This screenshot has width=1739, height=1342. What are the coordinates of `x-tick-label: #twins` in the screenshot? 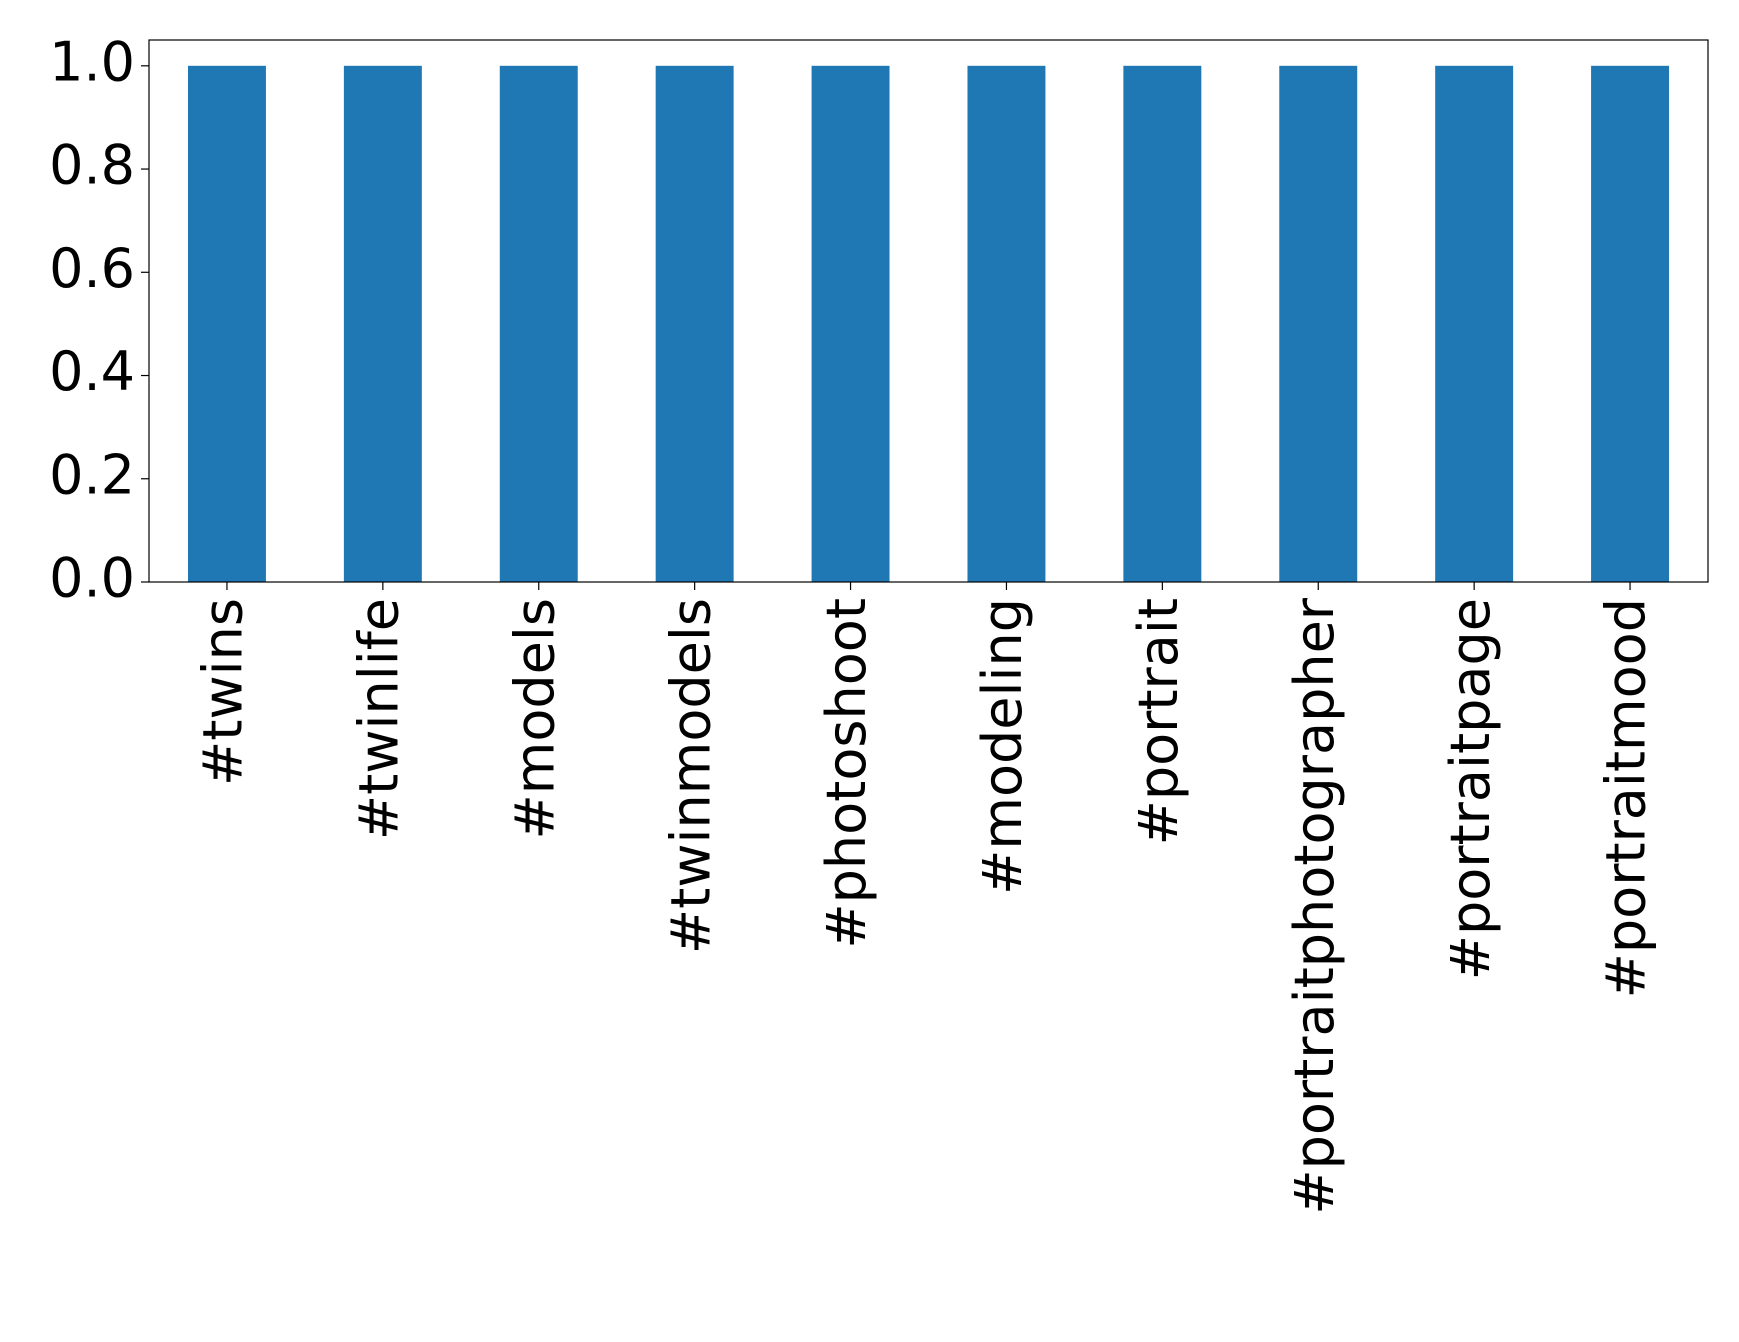 It's located at (223, 692).